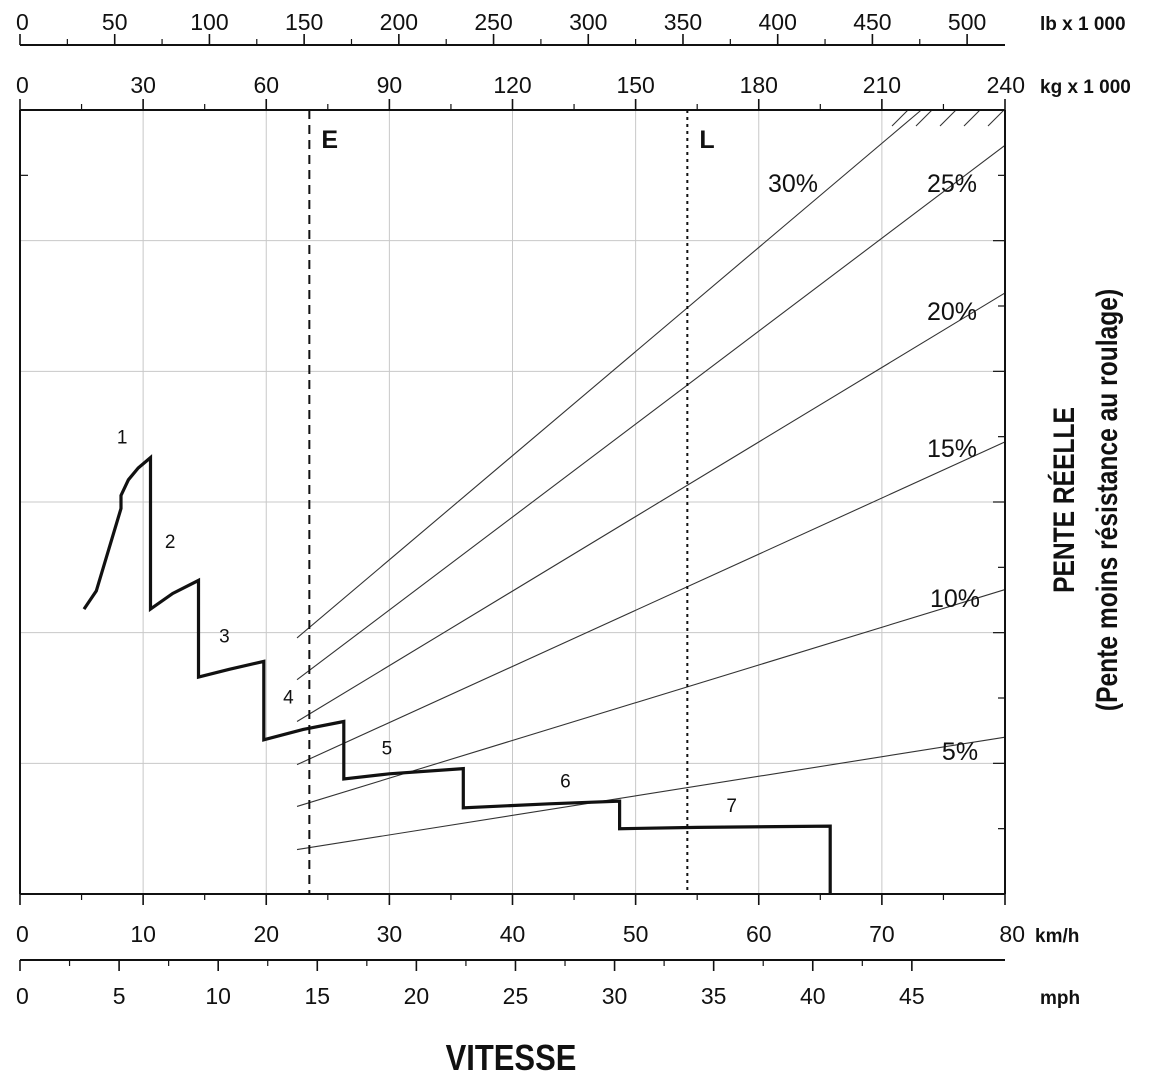 This screenshot has width=1153, height=1076. I want to click on grade-label: 25%, so click(952, 184).